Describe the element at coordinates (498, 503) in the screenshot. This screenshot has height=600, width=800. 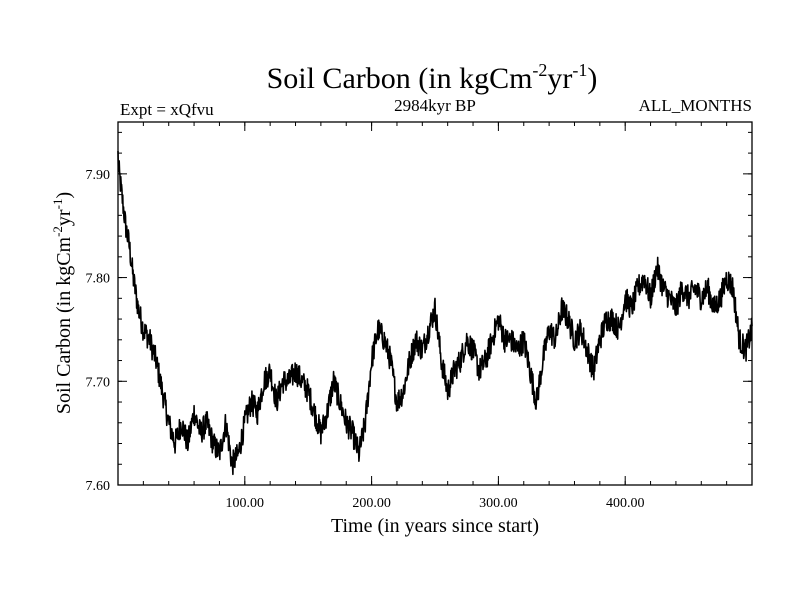
I see `x-tick-label: 300.00` at that location.